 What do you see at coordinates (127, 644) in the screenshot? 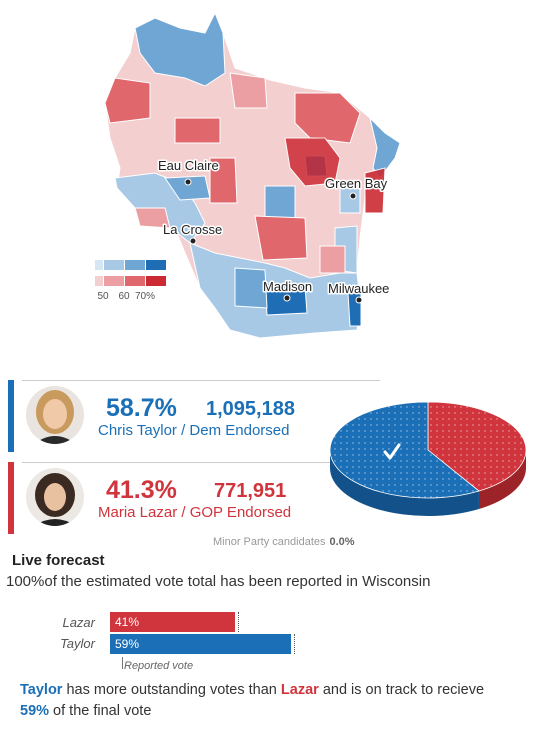
I see `bar-value-label: 59%` at bounding box center [127, 644].